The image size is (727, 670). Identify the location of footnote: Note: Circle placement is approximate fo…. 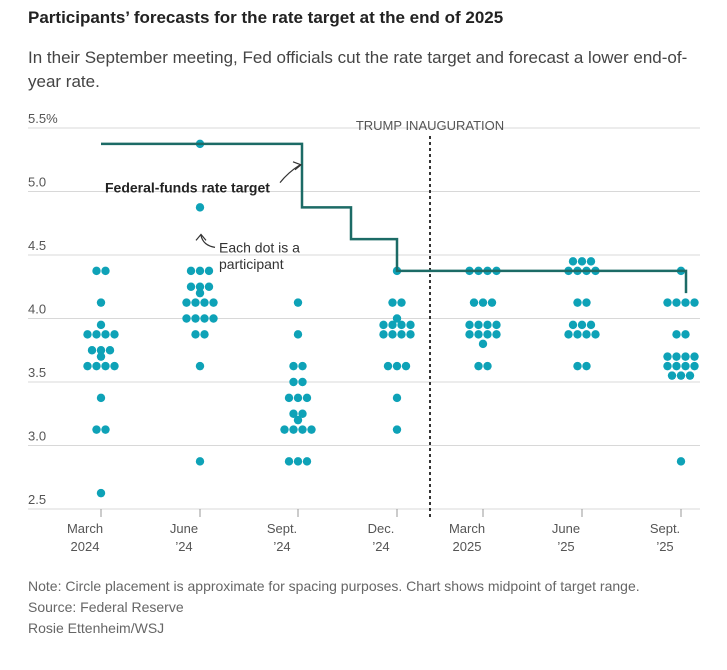
(334, 586).